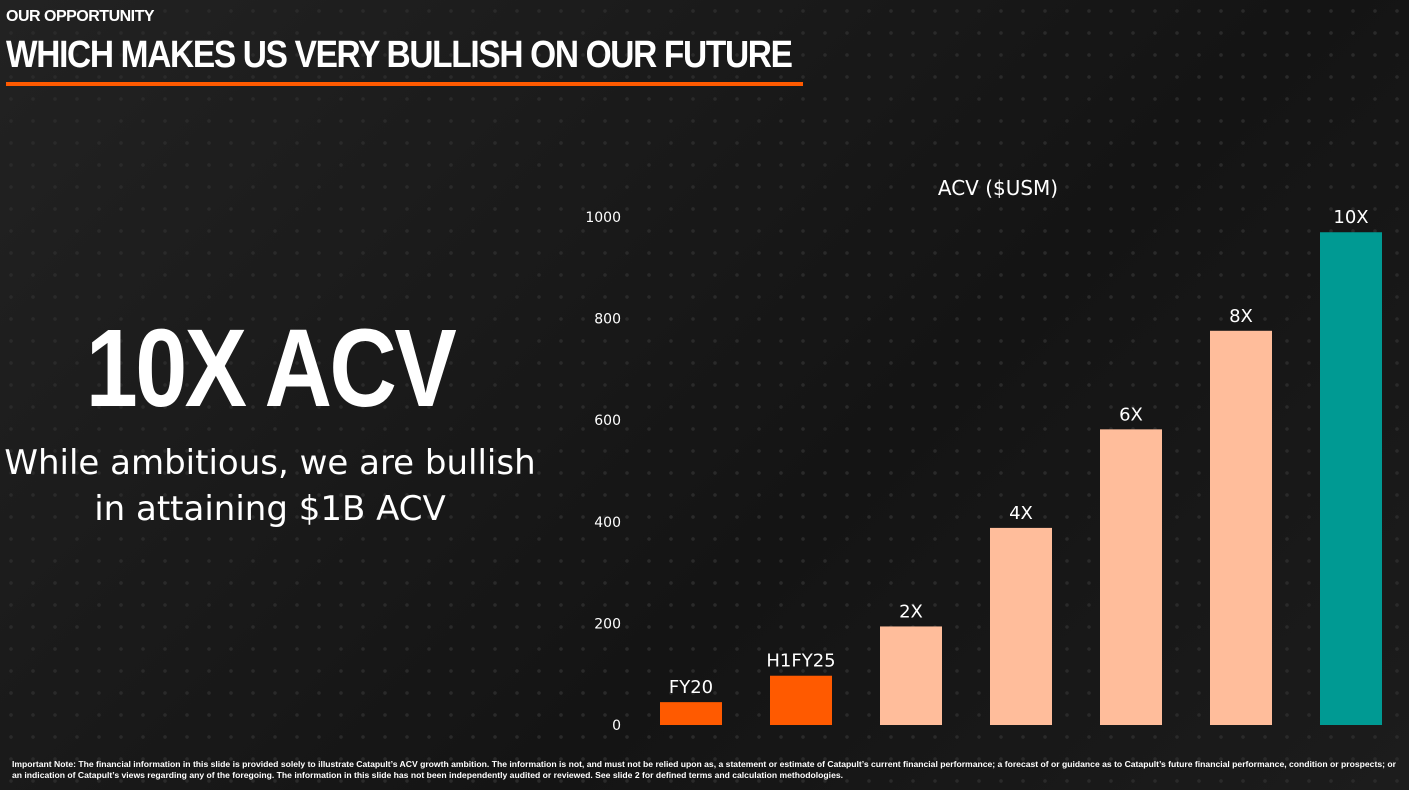  Describe the element at coordinates (1021, 513) in the screenshot. I see `bar-label: 4X` at that location.